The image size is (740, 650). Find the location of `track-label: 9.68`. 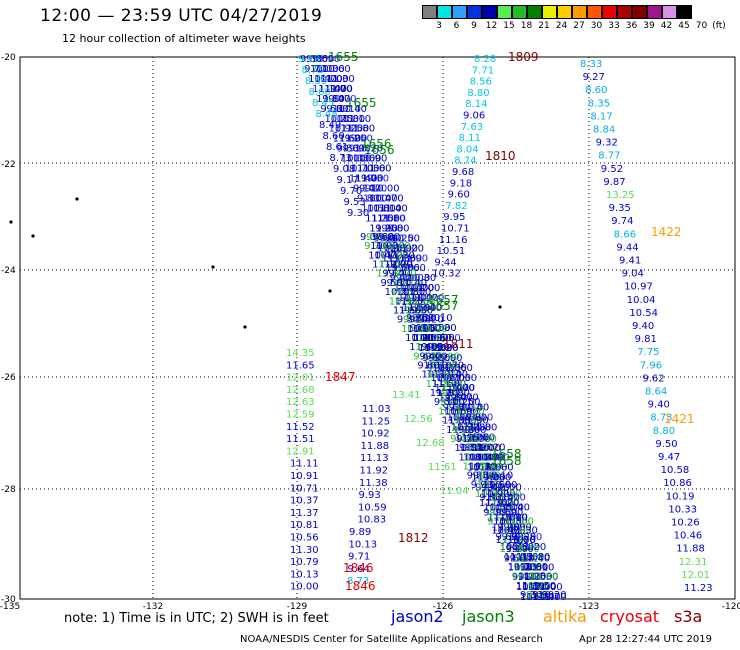

track-label: 9.68 is located at coordinates (463, 172).